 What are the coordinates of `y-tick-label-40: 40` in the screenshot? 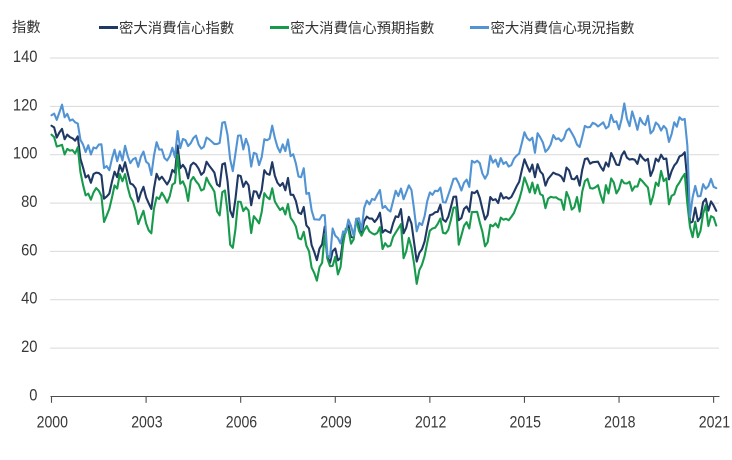 It's located at (29, 298).